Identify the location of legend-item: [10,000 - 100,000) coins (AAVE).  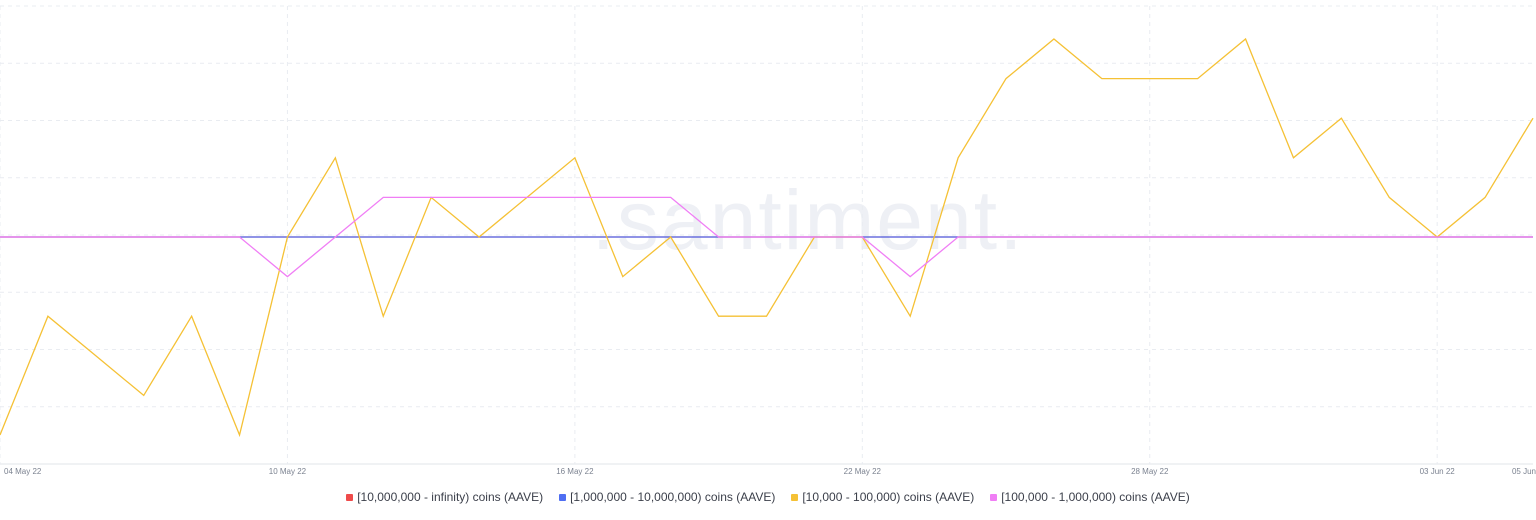
(882, 497).